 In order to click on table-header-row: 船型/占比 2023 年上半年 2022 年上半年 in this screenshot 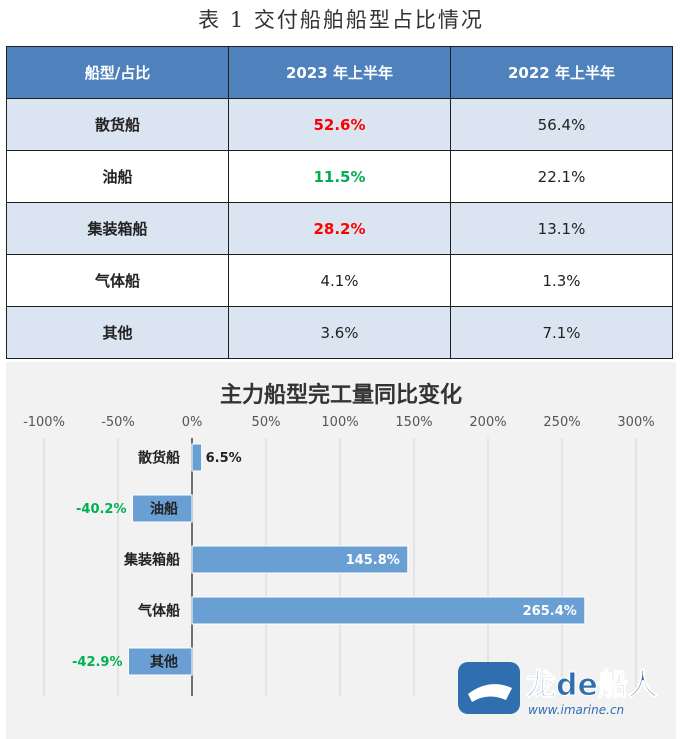, I will do `click(339, 72)`.